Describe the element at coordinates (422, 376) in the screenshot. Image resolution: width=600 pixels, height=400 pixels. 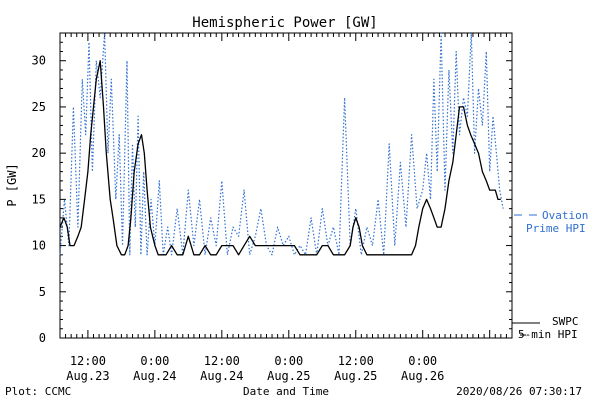
I see `x-tick-date-label: Aug.26` at that location.